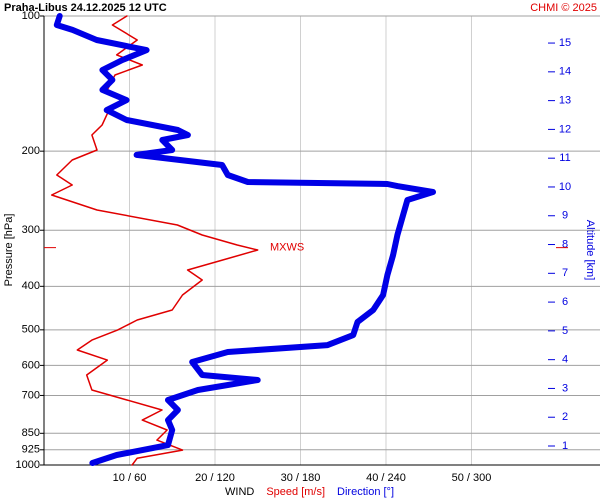  What do you see at coordinates (565, 273) in the screenshot?
I see `y2-tick-label: 7` at bounding box center [565, 273].